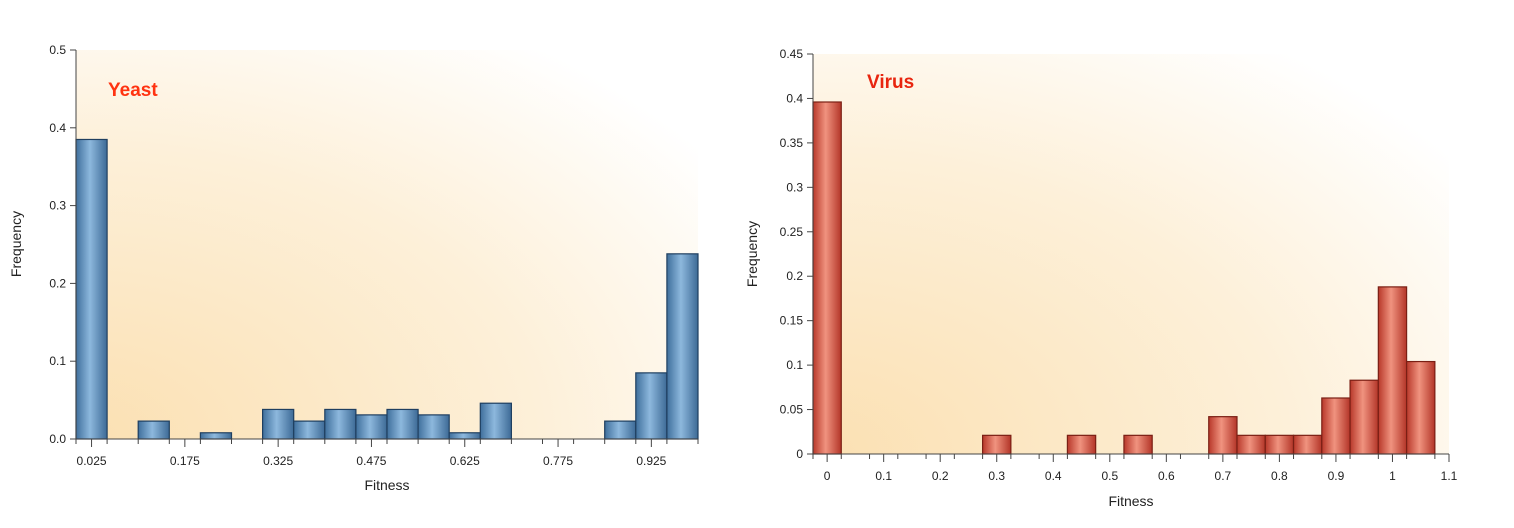 The height and width of the screenshot is (528, 1514). What do you see at coordinates (792, 232) in the screenshot?
I see `virus-y-tick-label: 0.25` at bounding box center [792, 232].